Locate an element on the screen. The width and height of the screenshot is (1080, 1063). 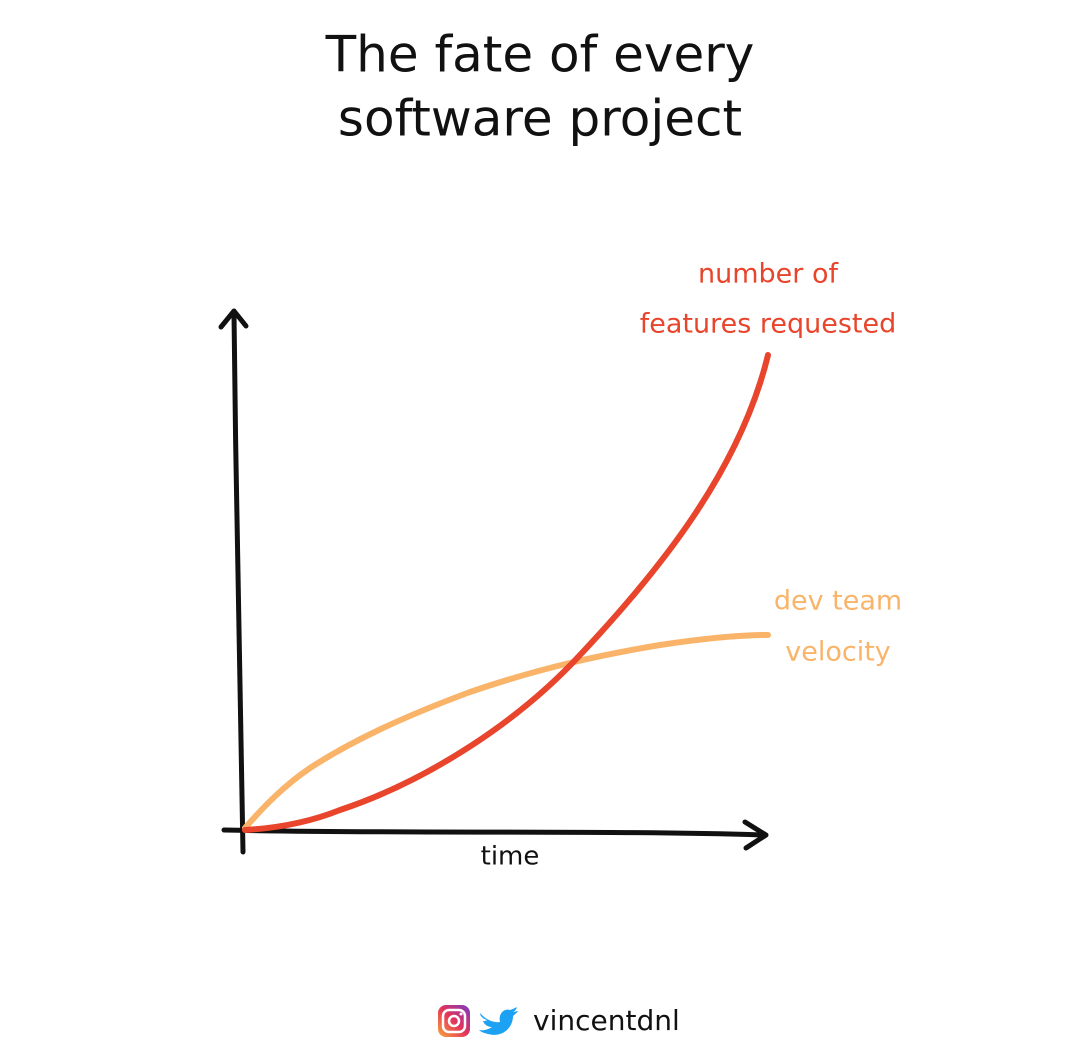
title-line: software project is located at coordinates (540, 119).